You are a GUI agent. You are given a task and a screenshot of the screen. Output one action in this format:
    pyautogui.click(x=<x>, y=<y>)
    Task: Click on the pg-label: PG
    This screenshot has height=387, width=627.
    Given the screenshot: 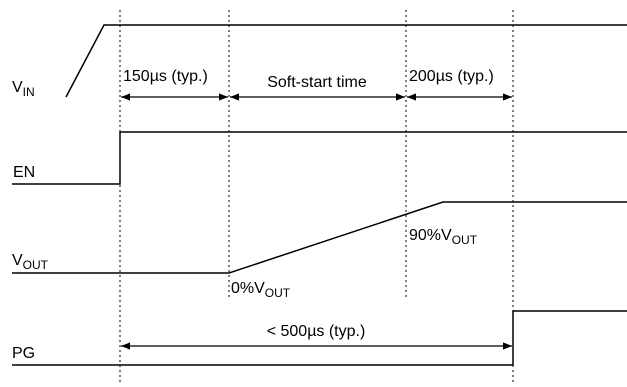 What is the action you would take?
    pyautogui.click(x=23, y=353)
    